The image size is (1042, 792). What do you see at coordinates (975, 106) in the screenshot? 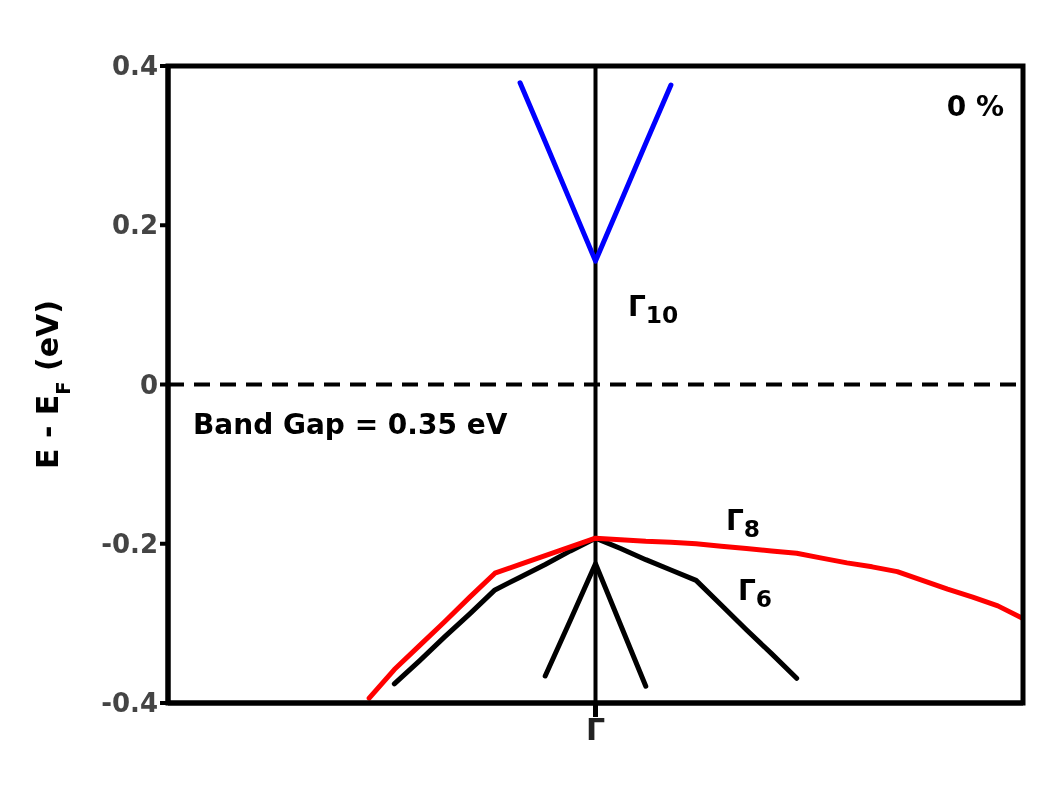
I see `annotation: 0 %` at bounding box center [975, 106].